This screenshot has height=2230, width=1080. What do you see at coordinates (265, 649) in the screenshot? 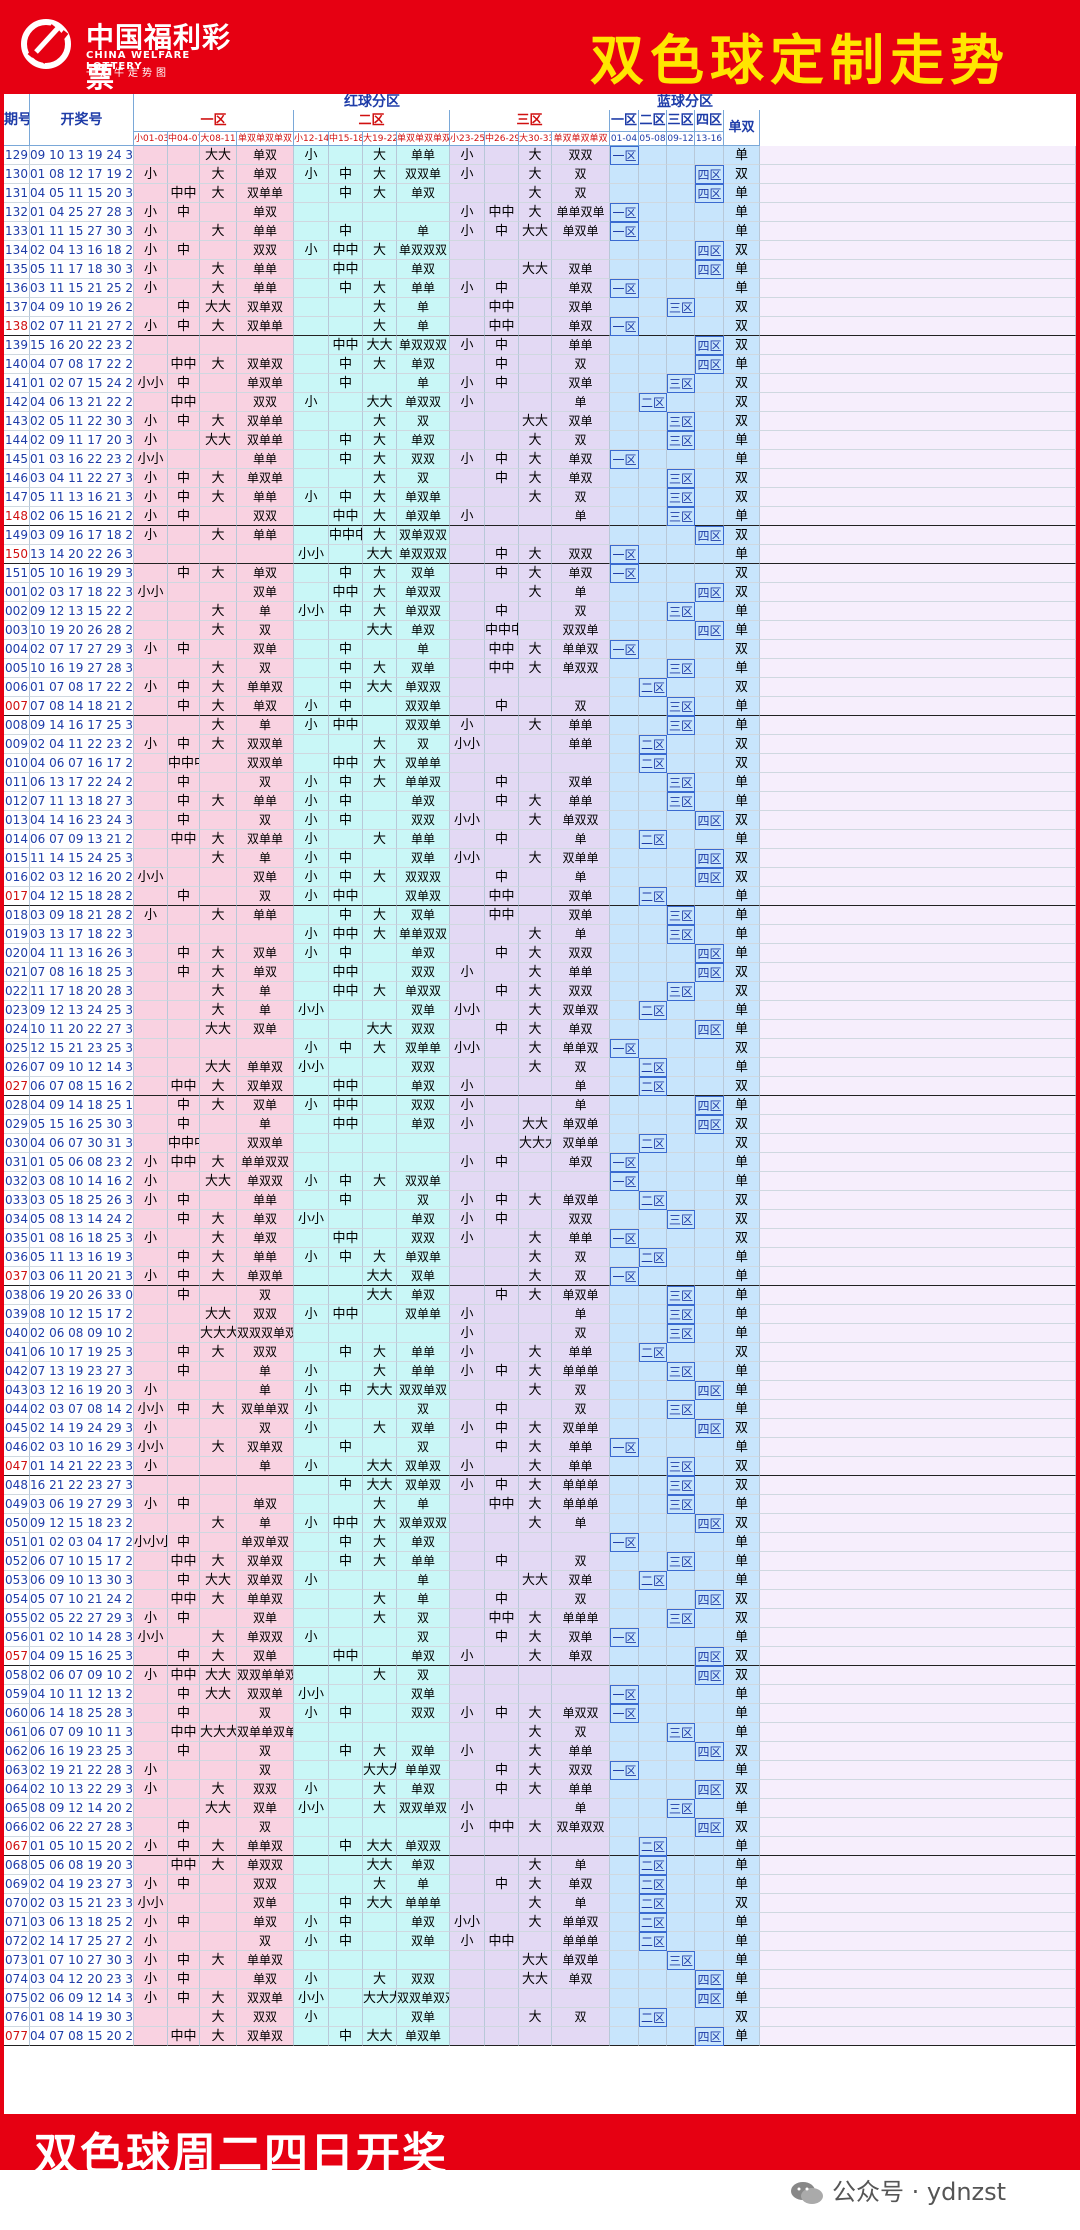
I see `table-cell: 双单` at bounding box center [265, 649].